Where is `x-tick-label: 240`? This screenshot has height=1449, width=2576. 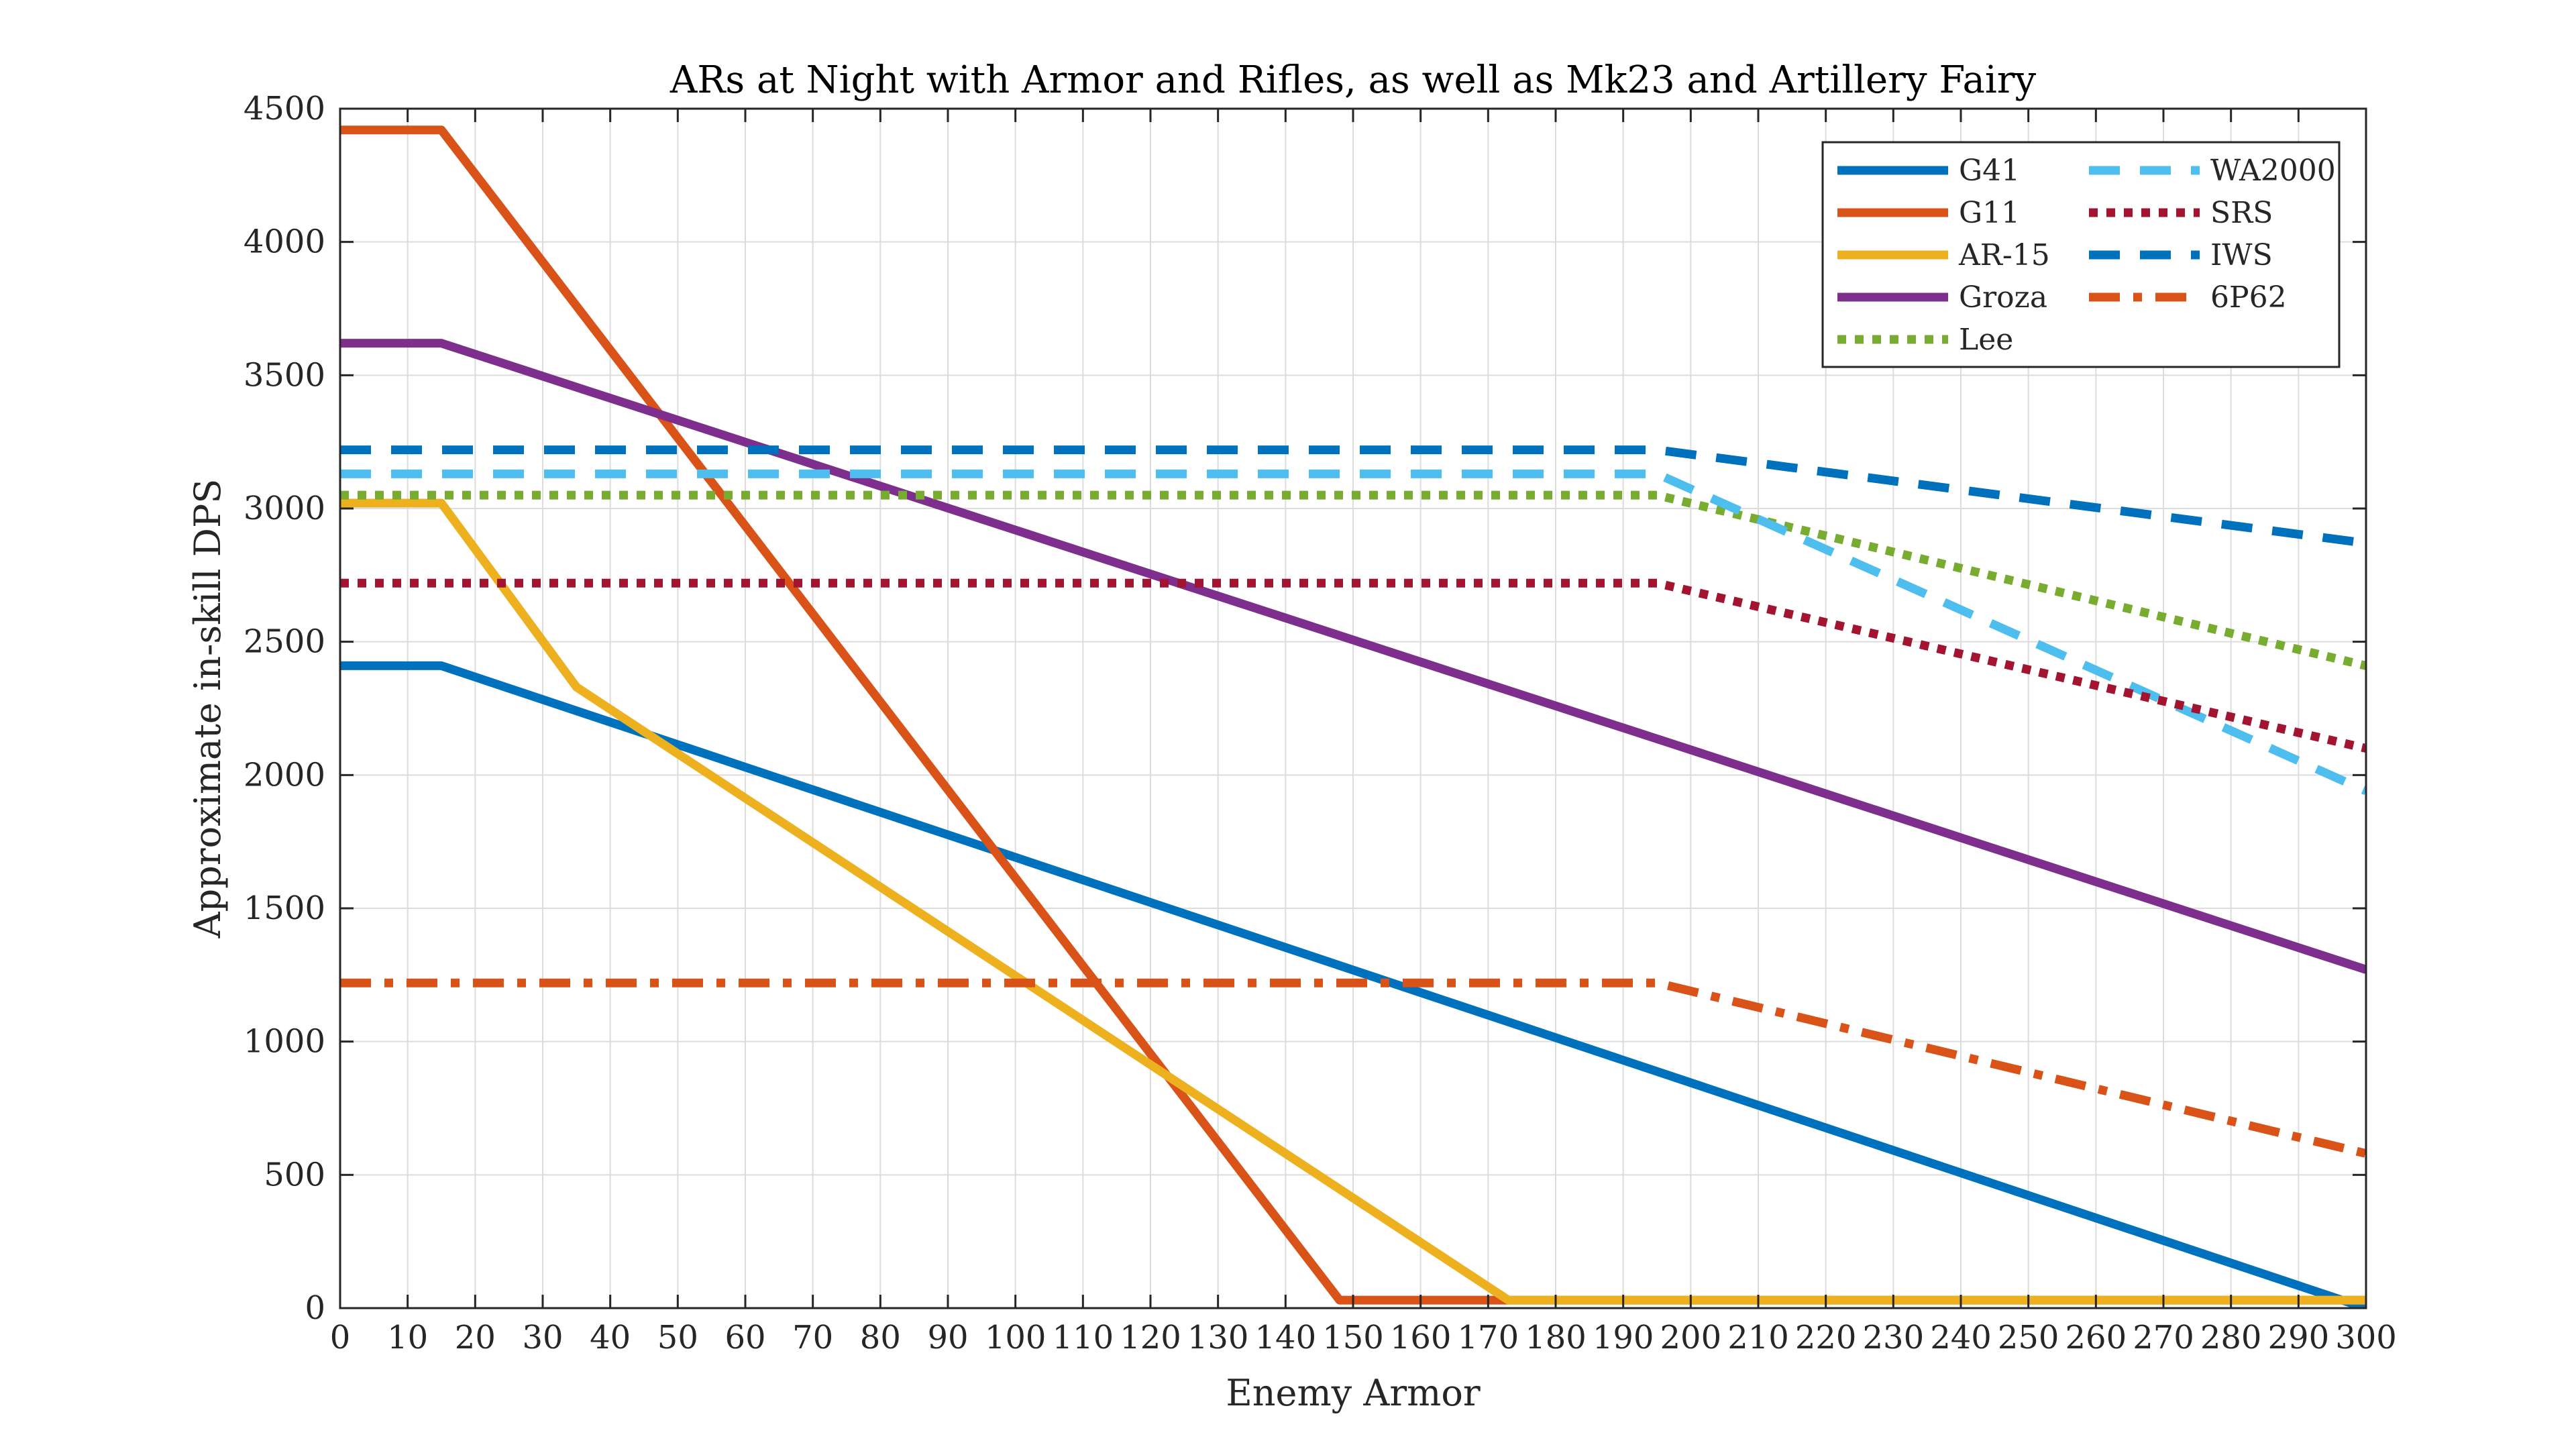 x-tick-label: 240 is located at coordinates (1961, 1337).